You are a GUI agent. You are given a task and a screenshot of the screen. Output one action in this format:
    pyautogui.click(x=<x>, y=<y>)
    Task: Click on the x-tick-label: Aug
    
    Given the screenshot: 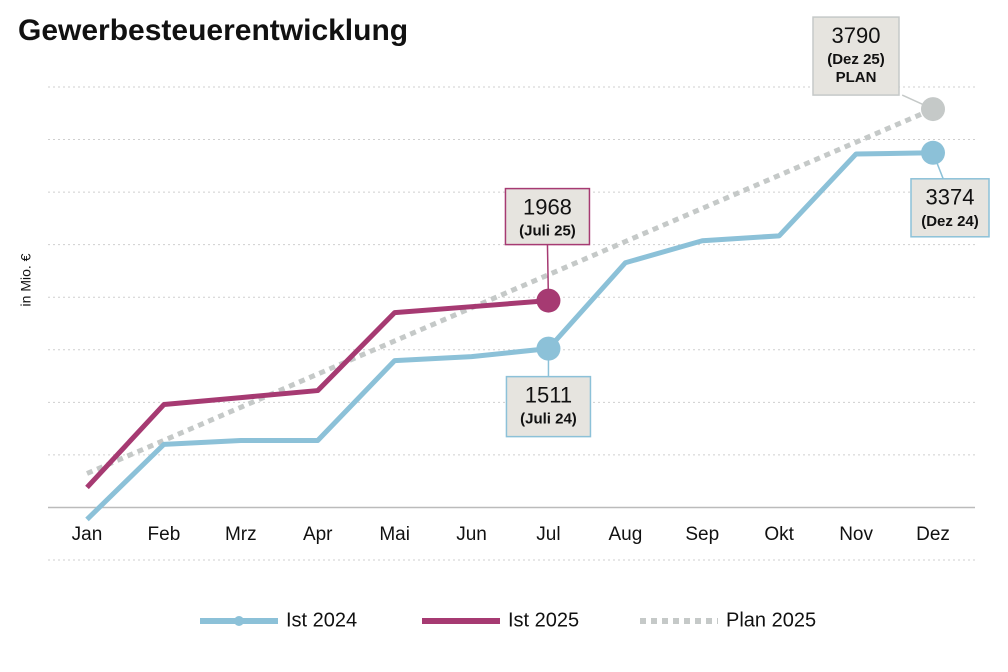 What is the action you would take?
    pyautogui.click(x=625, y=534)
    